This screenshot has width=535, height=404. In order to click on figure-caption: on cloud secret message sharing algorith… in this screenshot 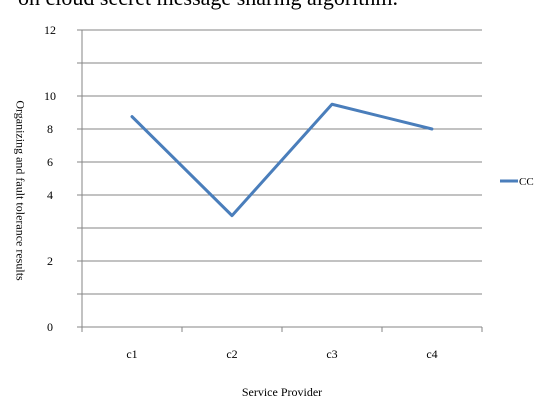, I will do `click(267, 5)`.